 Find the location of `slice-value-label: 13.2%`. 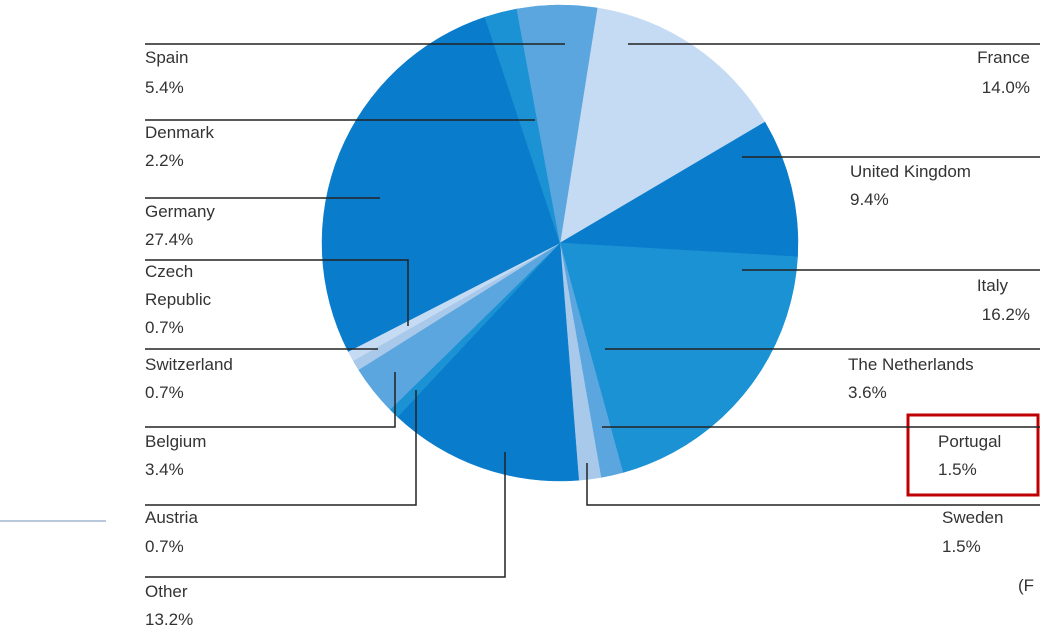

slice-value-label: 13.2% is located at coordinates (169, 619).